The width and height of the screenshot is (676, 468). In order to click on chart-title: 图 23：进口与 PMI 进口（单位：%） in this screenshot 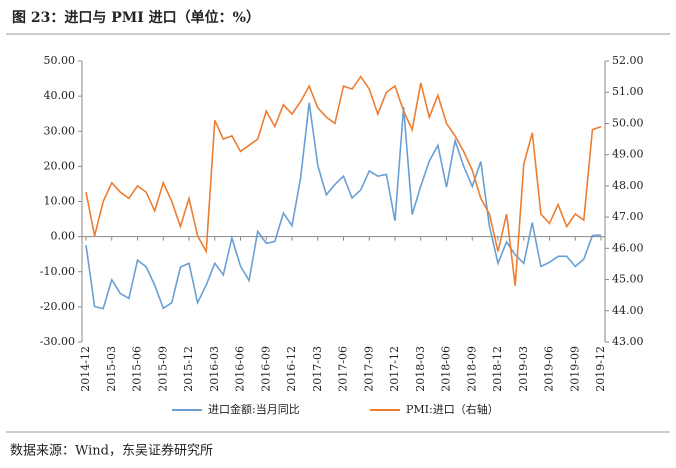, I will do `click(136, 17)`.